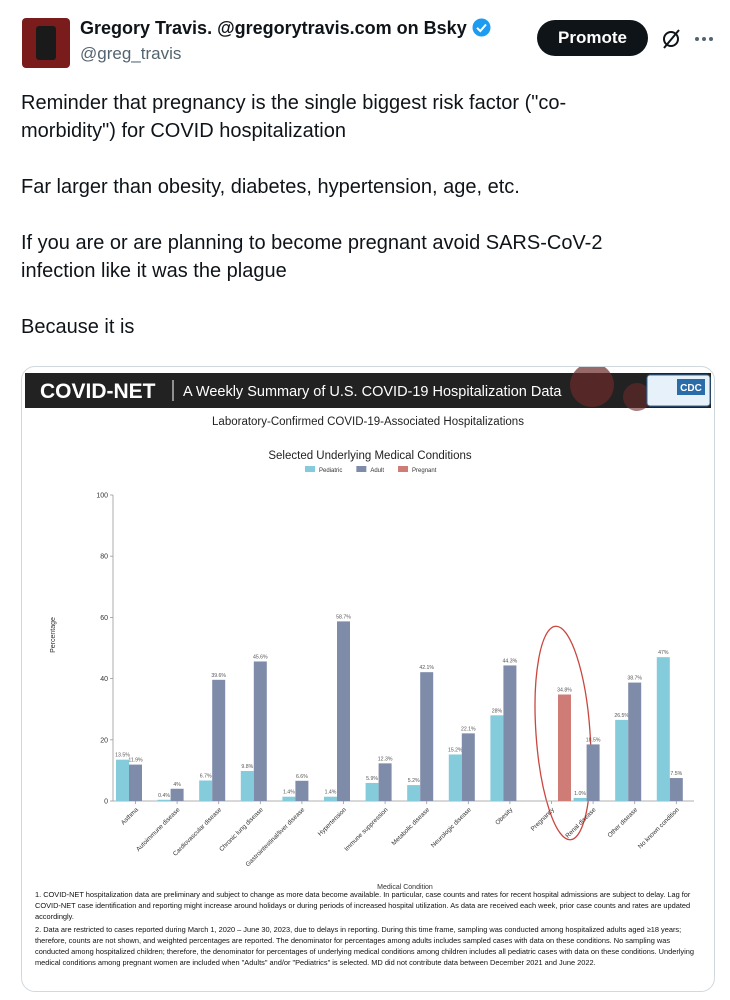 The image size is (730, 1000). I want to click on value-label: 38.7%, so click(634, 679).